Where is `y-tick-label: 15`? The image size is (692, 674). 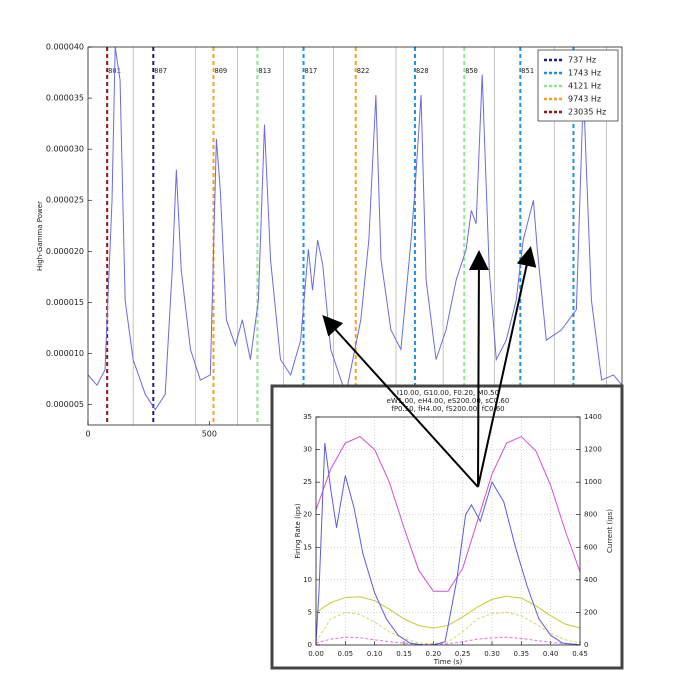
y-tick-label: 15 is located at coordinates (307, 547).